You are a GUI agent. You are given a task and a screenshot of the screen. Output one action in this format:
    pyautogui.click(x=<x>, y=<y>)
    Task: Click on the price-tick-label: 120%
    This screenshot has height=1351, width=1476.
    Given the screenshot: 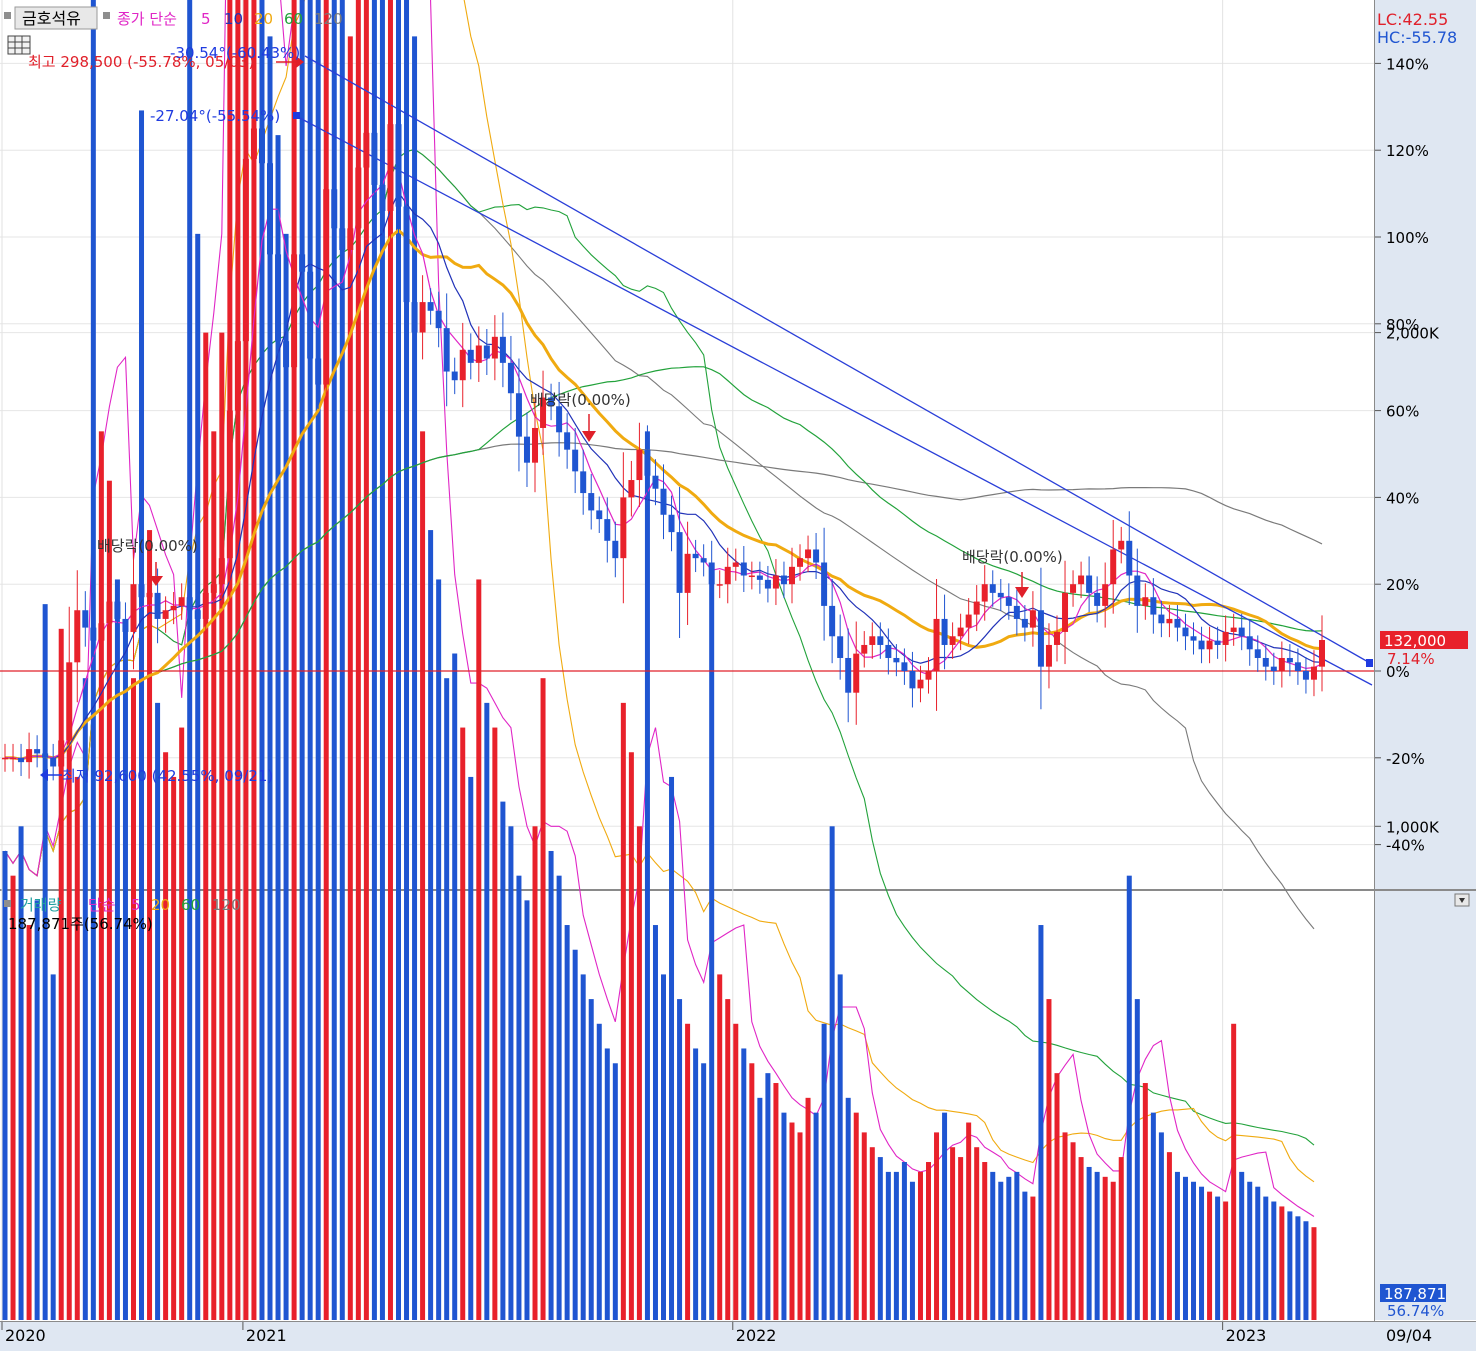 What is the action you would take?
    pyautogui.click(x=1407, y=151)
    